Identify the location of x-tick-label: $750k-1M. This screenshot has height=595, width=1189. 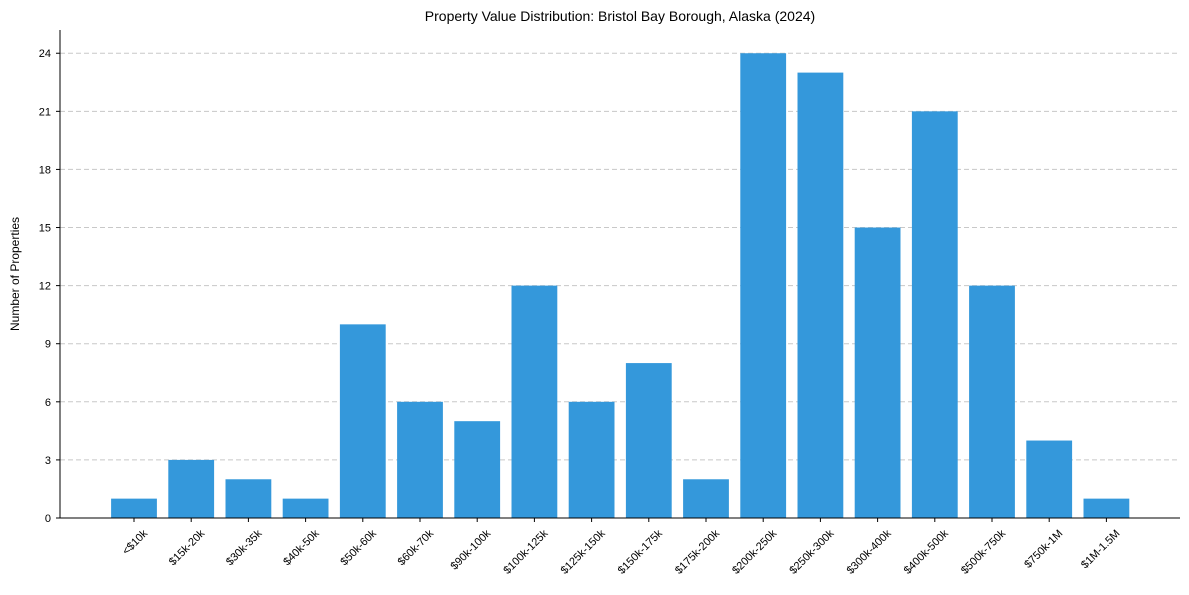
(1043, 549).